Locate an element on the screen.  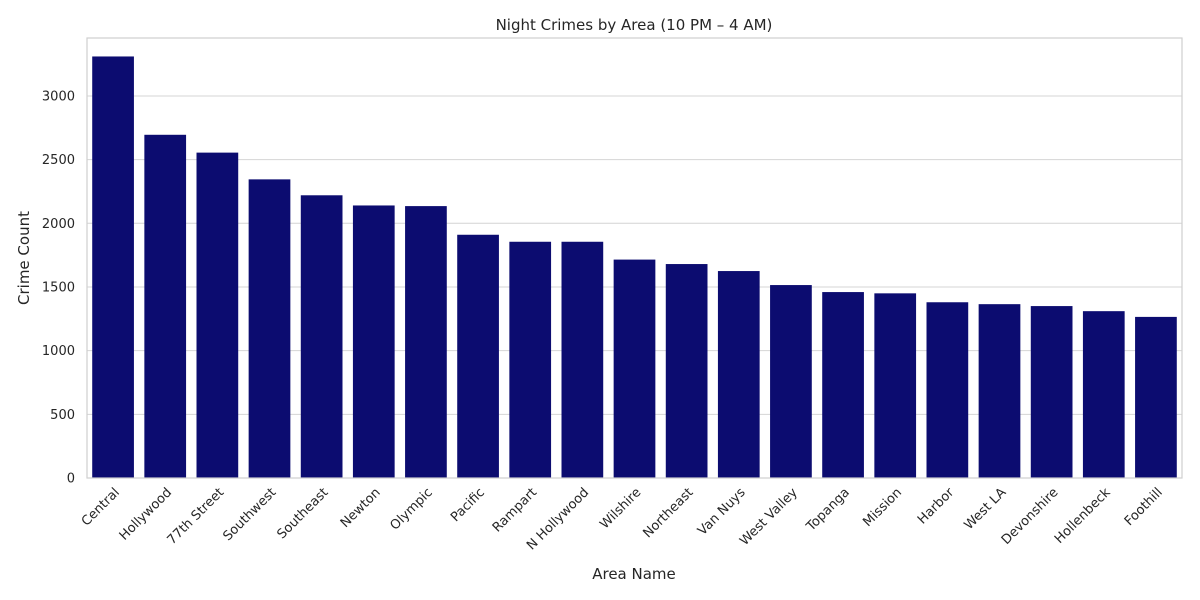
x-tick-label: Wilshire is located at coordinates (620, 508).